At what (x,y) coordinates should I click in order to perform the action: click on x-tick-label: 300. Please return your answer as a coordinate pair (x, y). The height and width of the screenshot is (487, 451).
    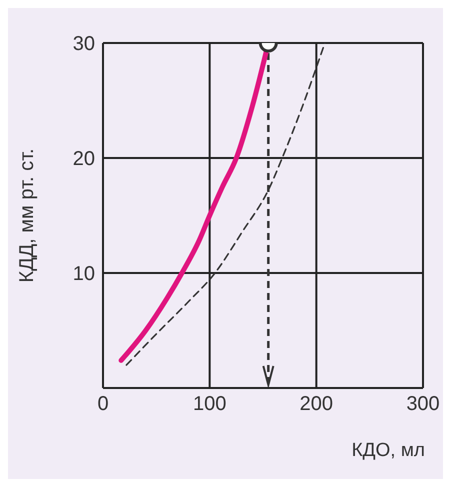
    Looking at the image, I should click on (423, 404).